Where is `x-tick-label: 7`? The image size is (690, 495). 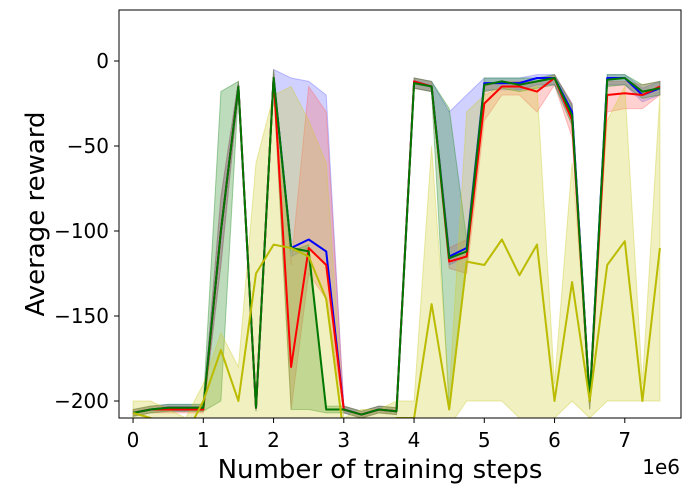
x-tick-label: 7 is located at coordinates (624, 440).